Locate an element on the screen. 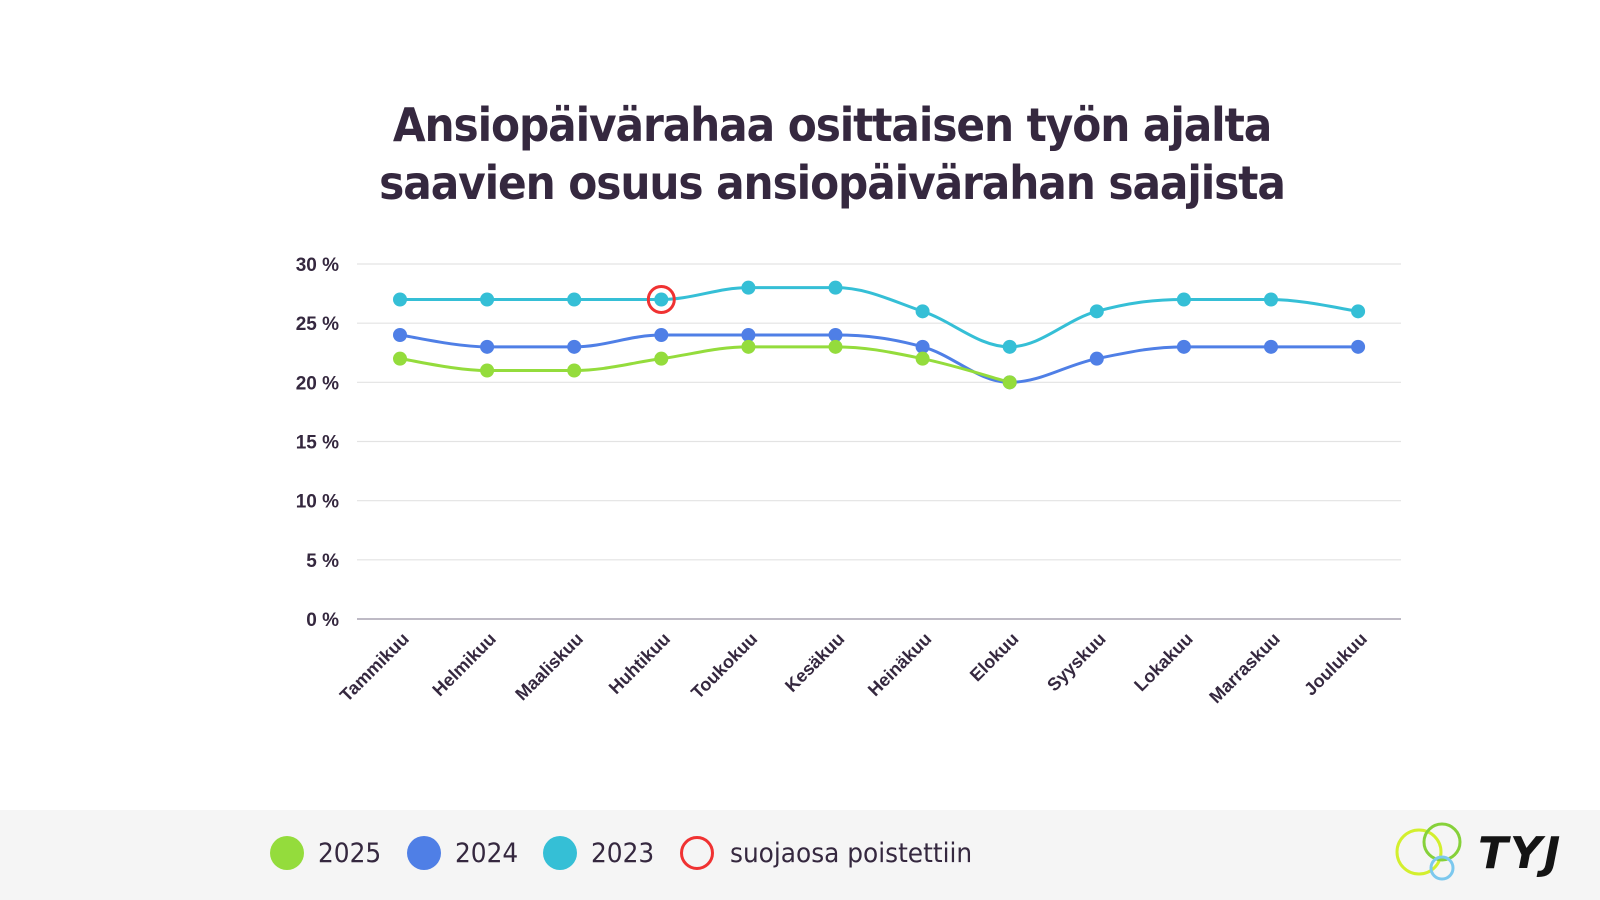 The image size is (1600, 900). y-tick-label: 30 % is located at coordinates (317, 265).